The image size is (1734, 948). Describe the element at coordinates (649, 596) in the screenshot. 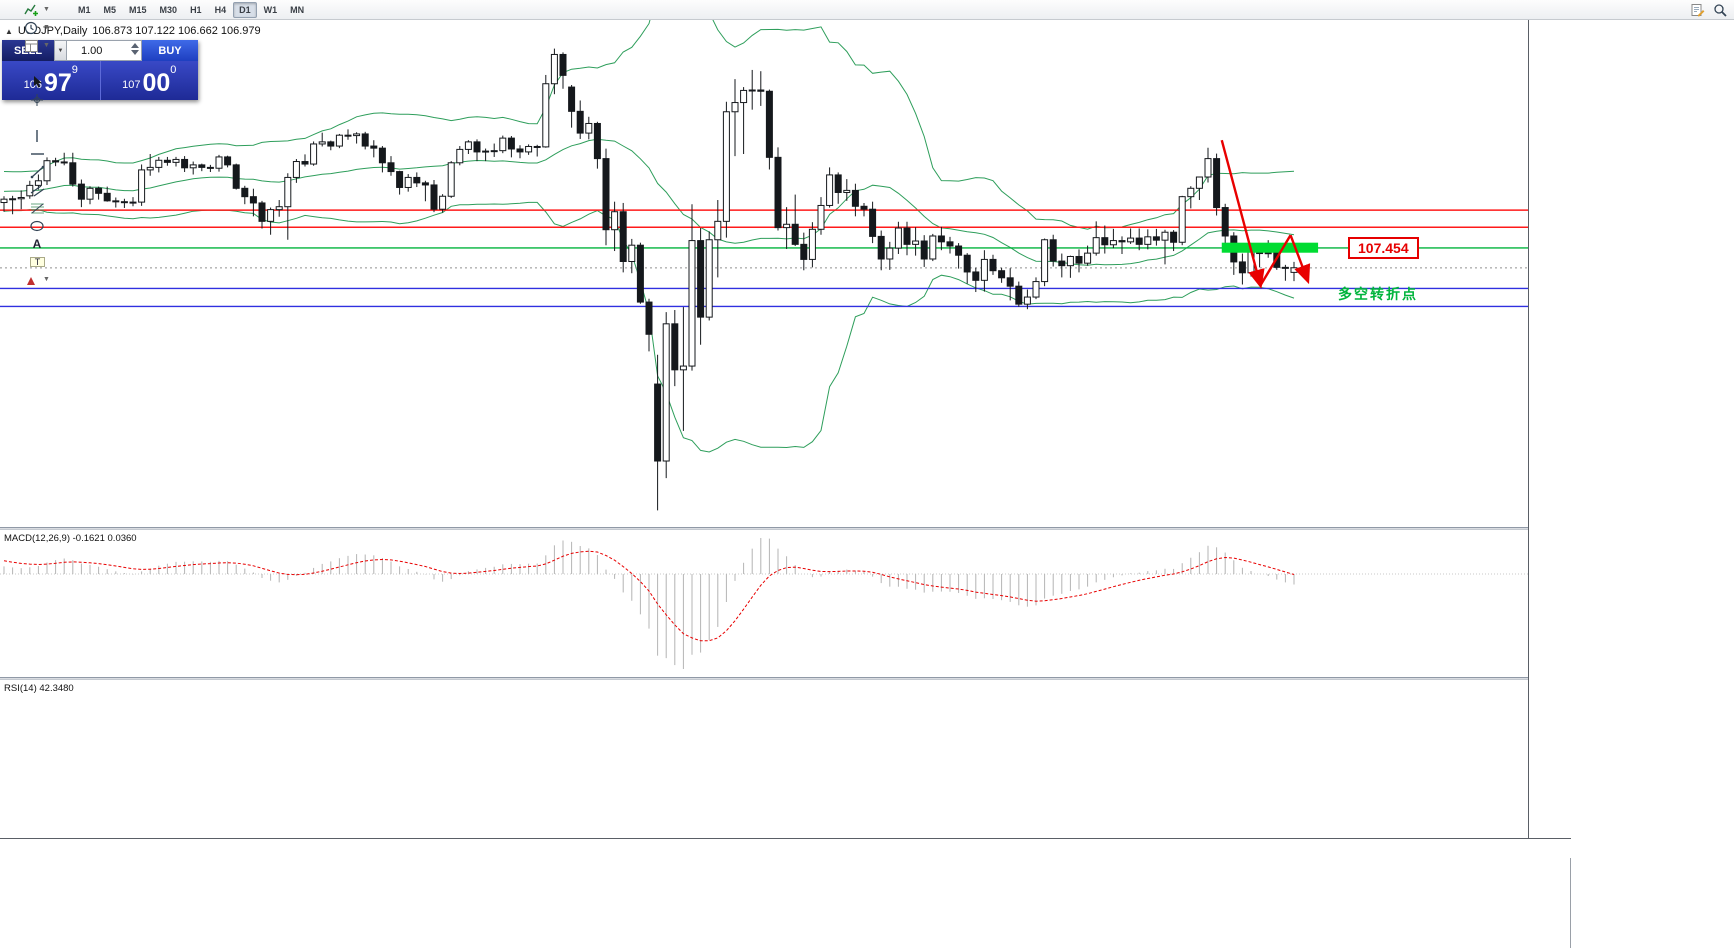

I see `macd-signal-line` at that location.